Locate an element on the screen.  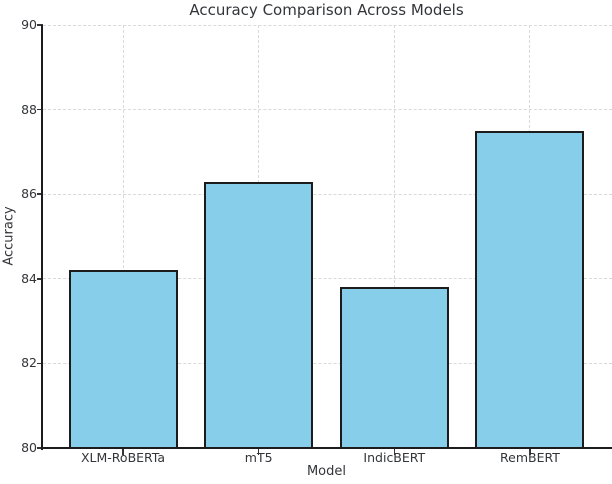
x-tick-label: IndicBERT is located at coordinates (394, 457).